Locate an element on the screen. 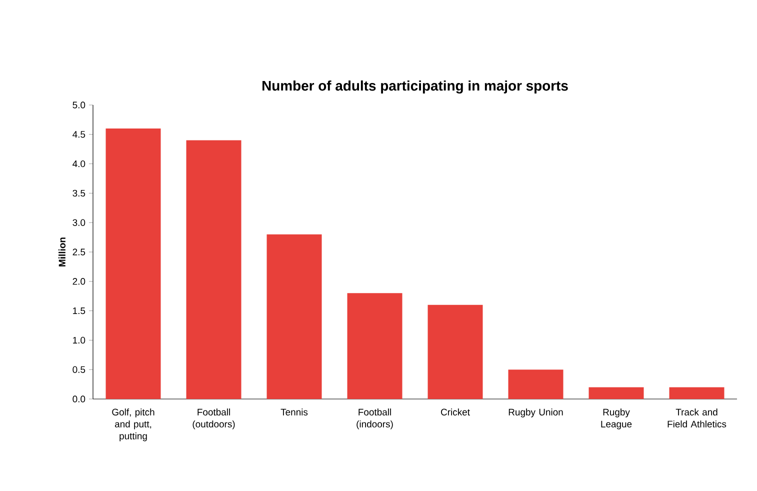 The height and width of the screenshot is (491, 757). y-tick-label: 4.0 is located at coordinates (79, 164).